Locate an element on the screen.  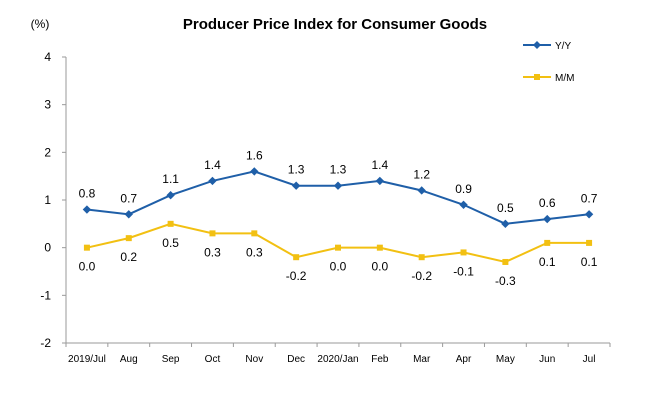
y-unit-label: (%) is located at coordinates (40, 24).